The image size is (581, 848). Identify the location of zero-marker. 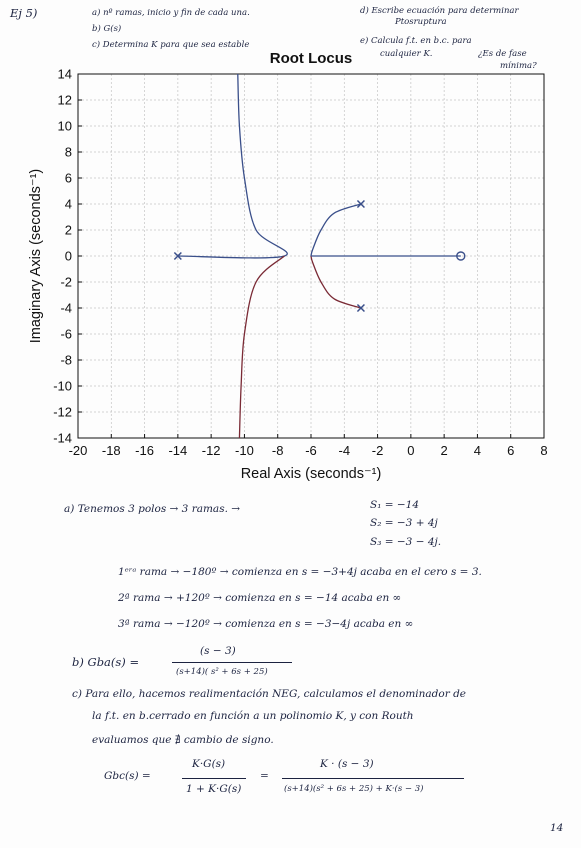
(461, 256).